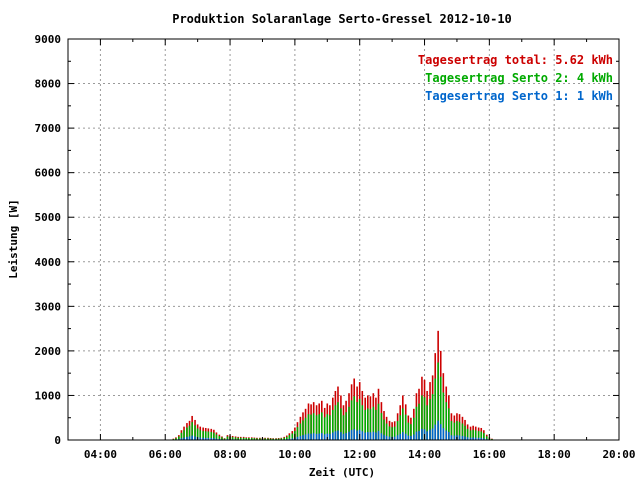  Describe the element at coordinates (48, 217) in the screenshot. I see `y-tick-label: 5000` at that location.